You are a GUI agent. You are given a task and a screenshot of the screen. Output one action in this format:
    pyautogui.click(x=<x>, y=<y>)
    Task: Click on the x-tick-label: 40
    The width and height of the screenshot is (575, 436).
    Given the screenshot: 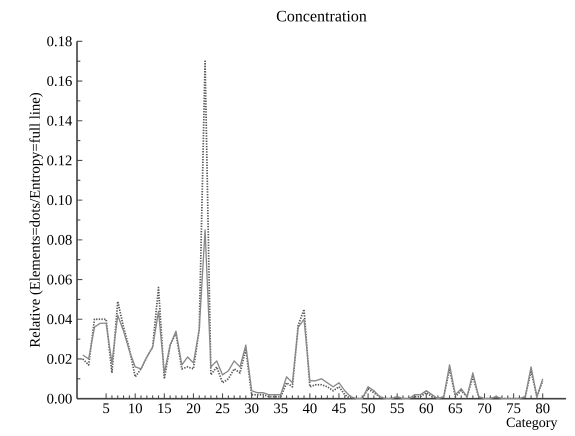 What is the action you would take?
    pyautogui.click(x=309, y=408)
    